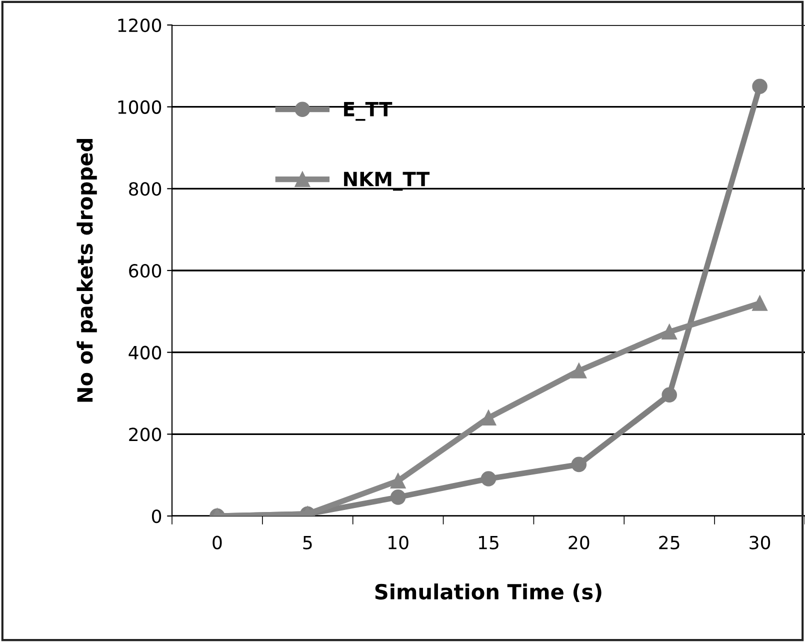  What do you see at coordinates (579, 543) in the screenshot?
I see `x-tick-label: 20` at bounding box center [579, 543].